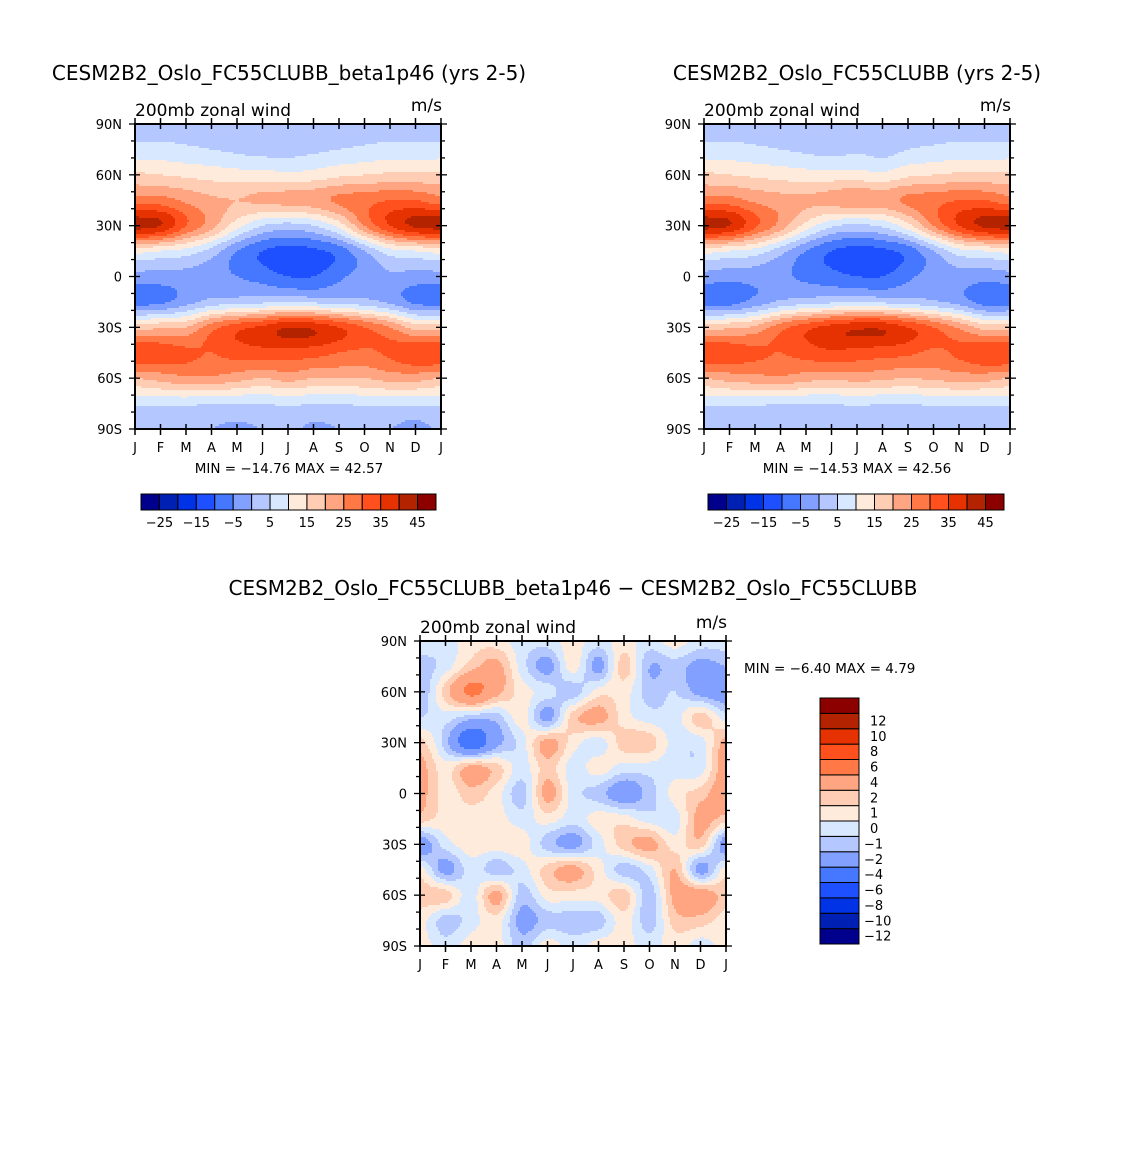 Image resolution: width=1146 pixels, height=1151 pixels. I want to click on colorbar-label: −15, so click(196, 523).